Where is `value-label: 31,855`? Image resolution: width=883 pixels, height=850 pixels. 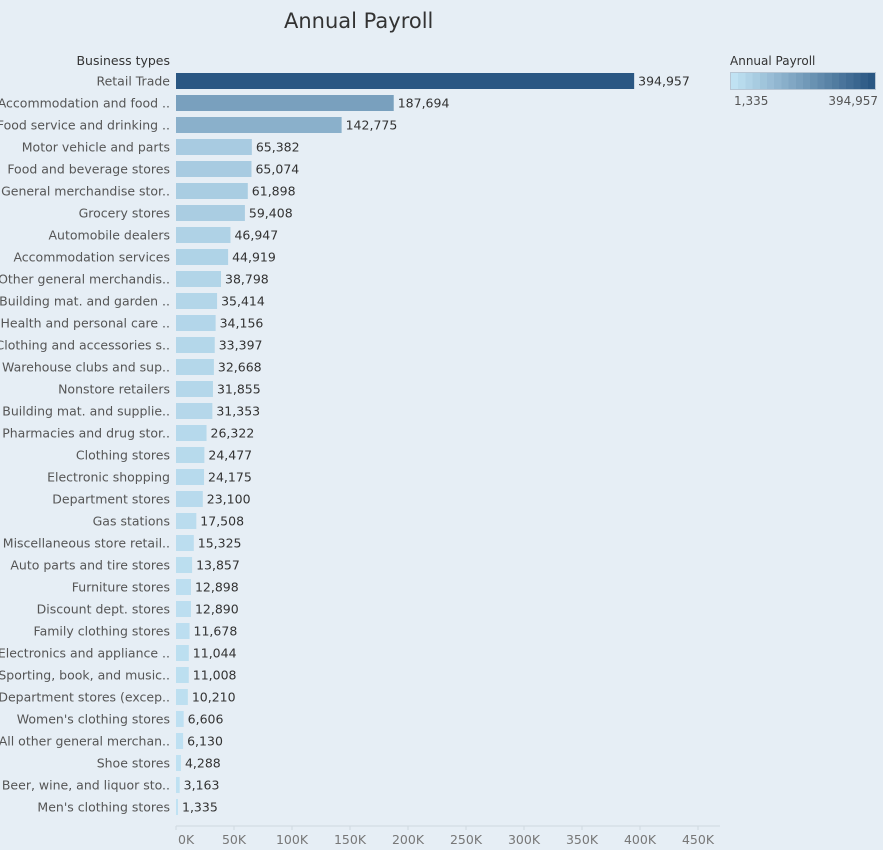
value-label: 31,855 is located at coordinates (239, 389).